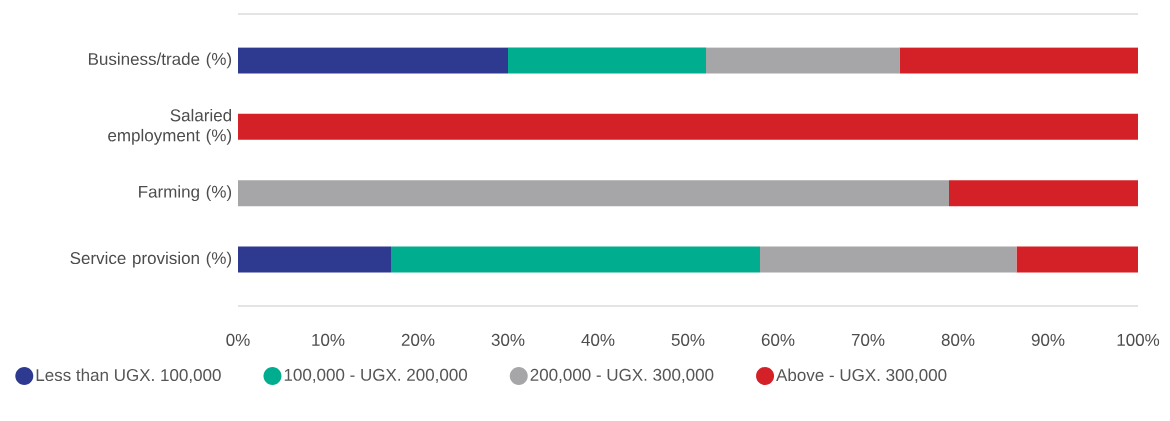 Image resolution: width=1170 pixels, height=421 pixels. What do you see at coordinates (418, 339) in the screenshot?
I see `x-tick-label: 20%` at bounding box center [418, 339].